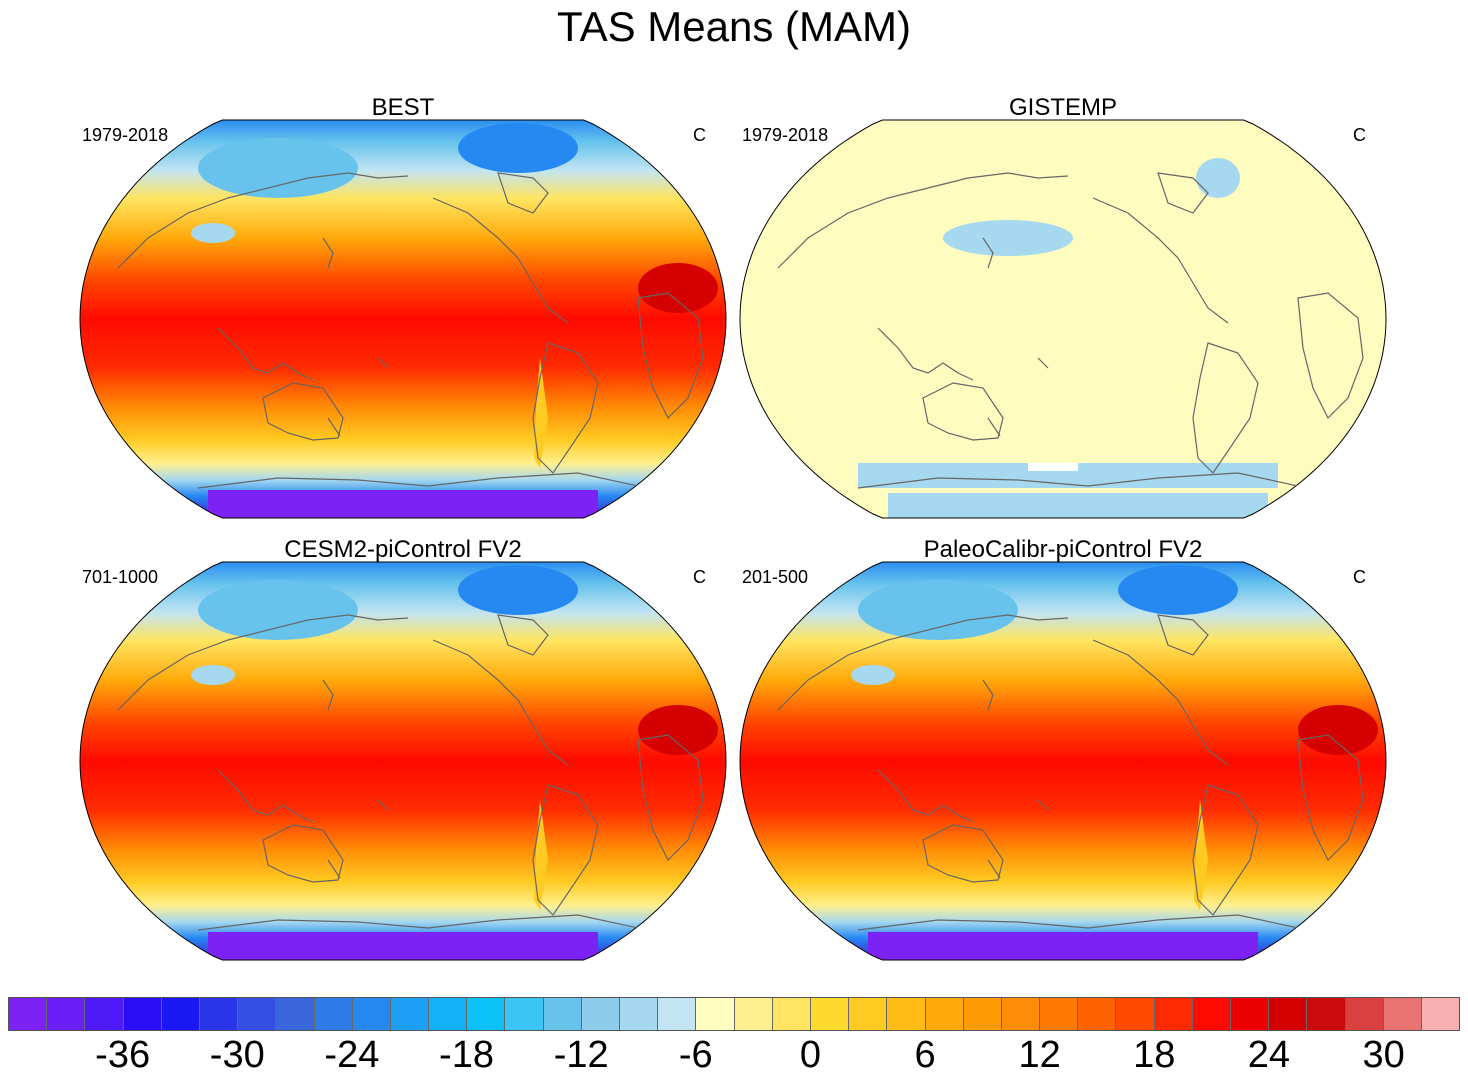  Describe the element at coordinates (1269, 1055) in the screenshot. I see `colorbar-tick-label: 24` at that location.